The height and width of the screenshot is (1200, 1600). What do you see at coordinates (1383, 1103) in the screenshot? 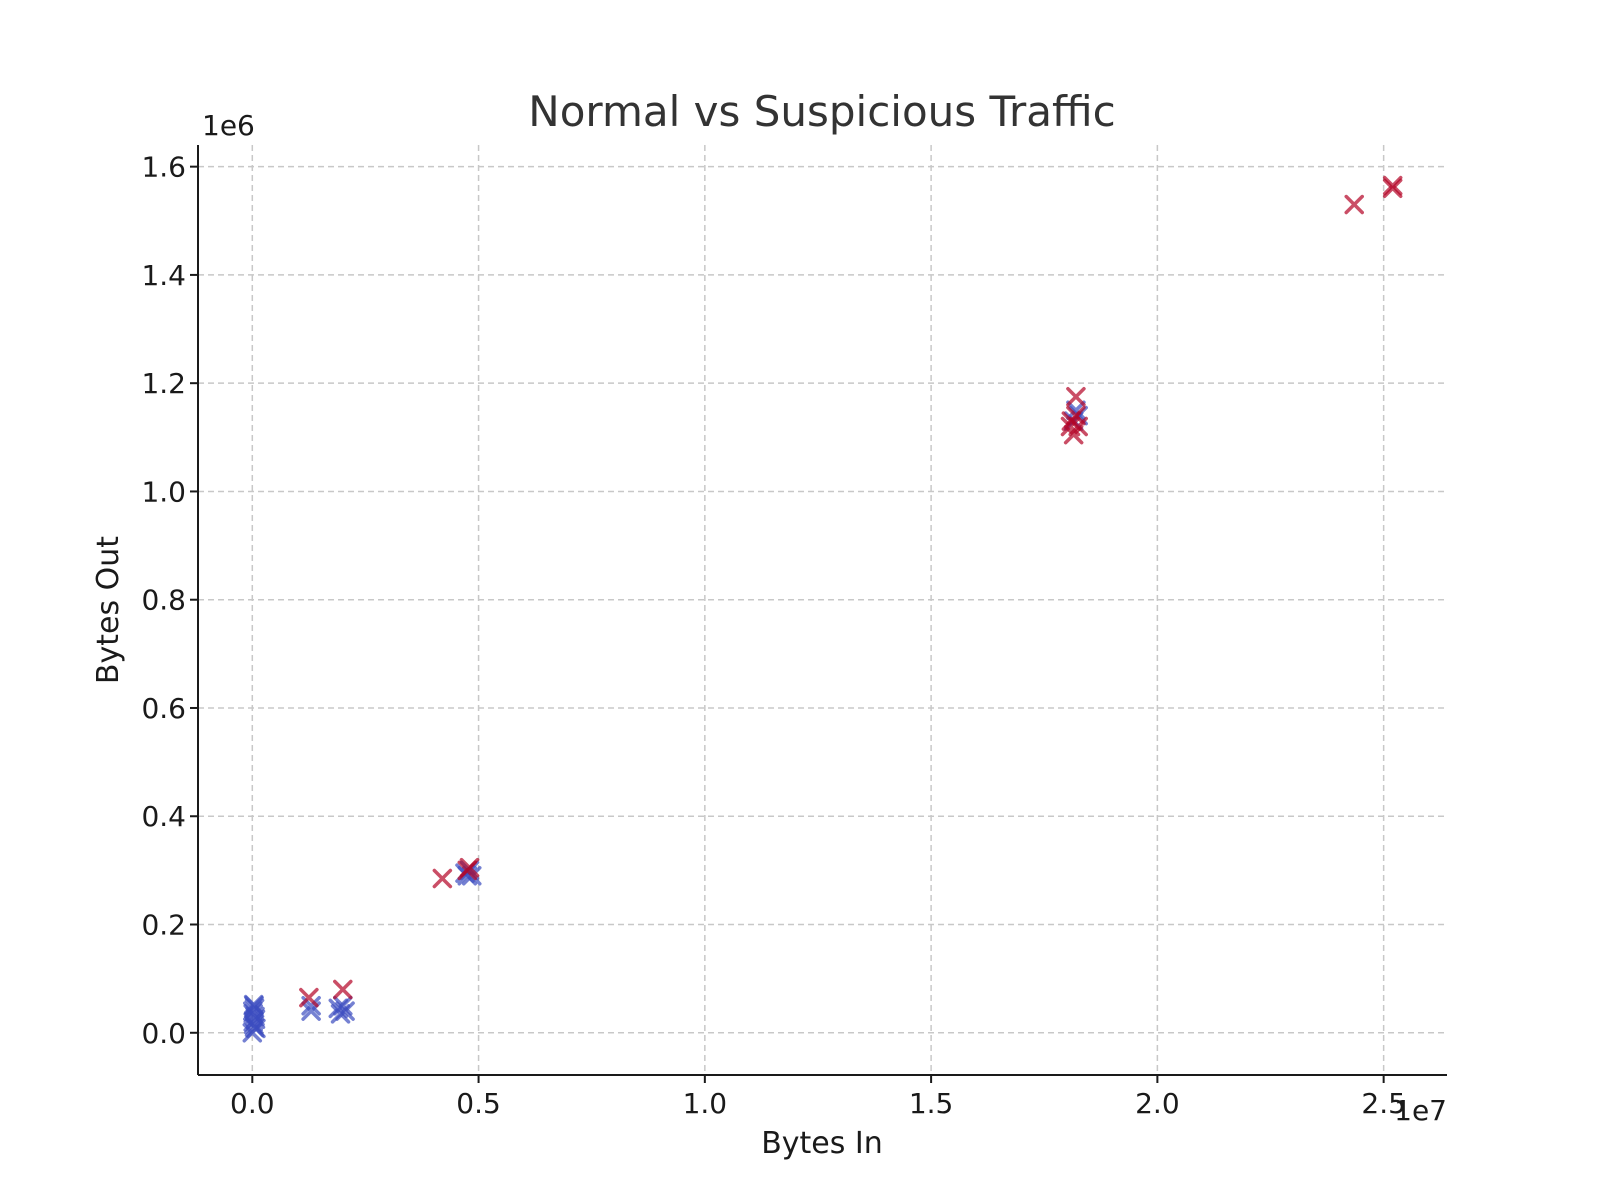
I see `x-tick-label: 2.5` at bounding box center [1383, 1103].